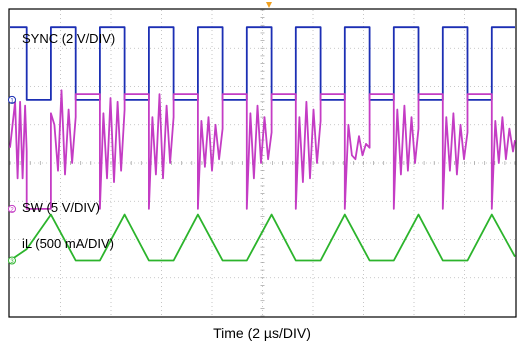 Image resolution: width=524 pixels, height=353 pixels. I want to click on il-trace, so click(262, 237).